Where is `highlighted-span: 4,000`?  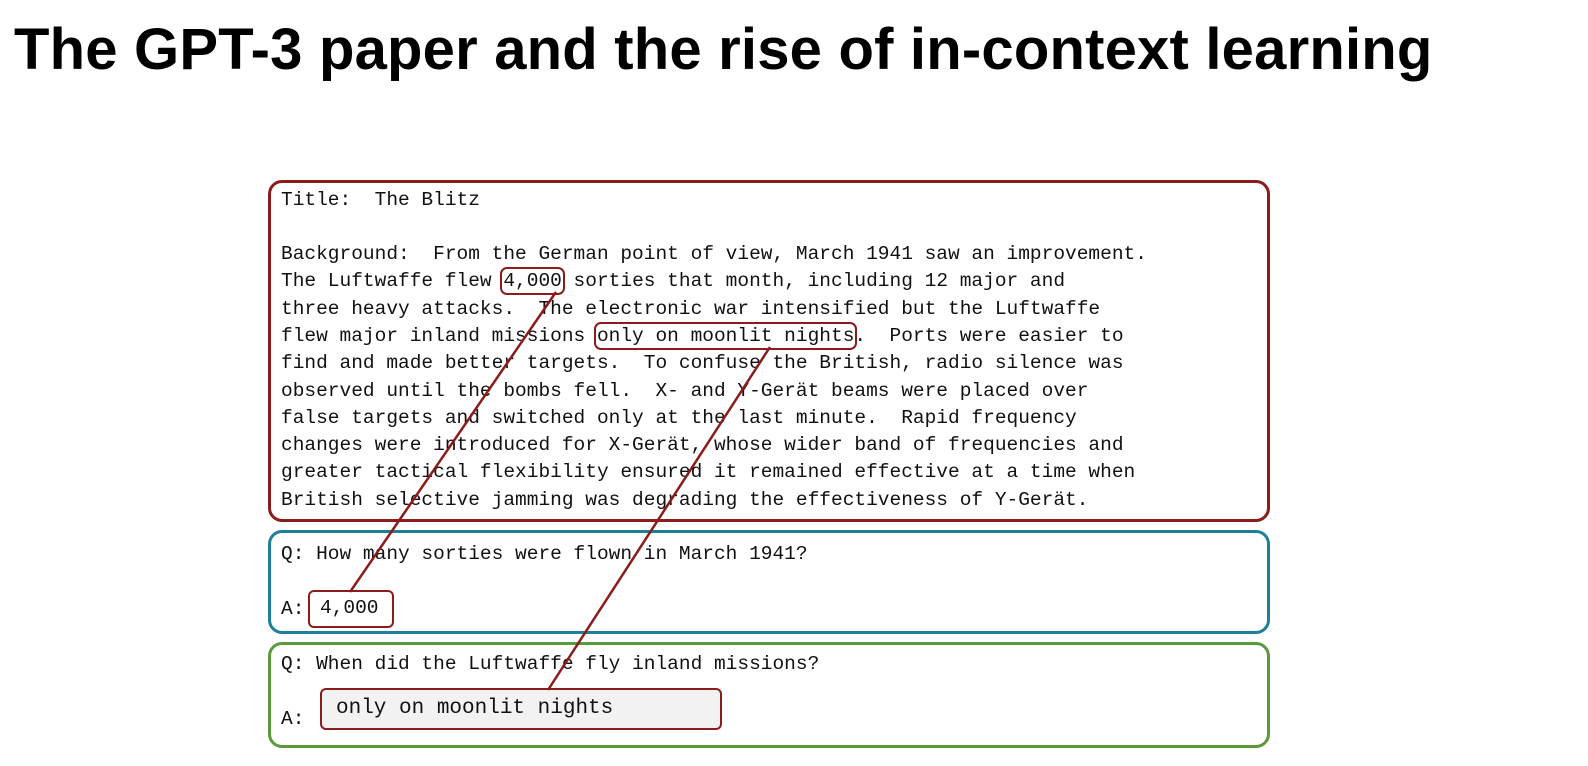 highlighted-span: 4,000 is located at coordinates (532, 281).